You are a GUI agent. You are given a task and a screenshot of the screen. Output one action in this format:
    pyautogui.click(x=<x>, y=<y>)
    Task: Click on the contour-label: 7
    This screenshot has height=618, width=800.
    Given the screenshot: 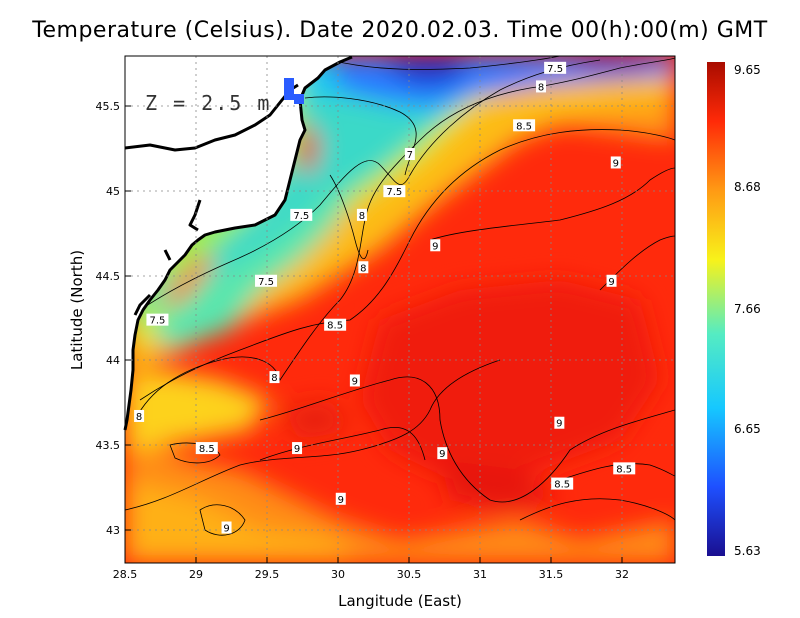 What is the action you would take?
    pyautogui.click(x=410, y=155)
    